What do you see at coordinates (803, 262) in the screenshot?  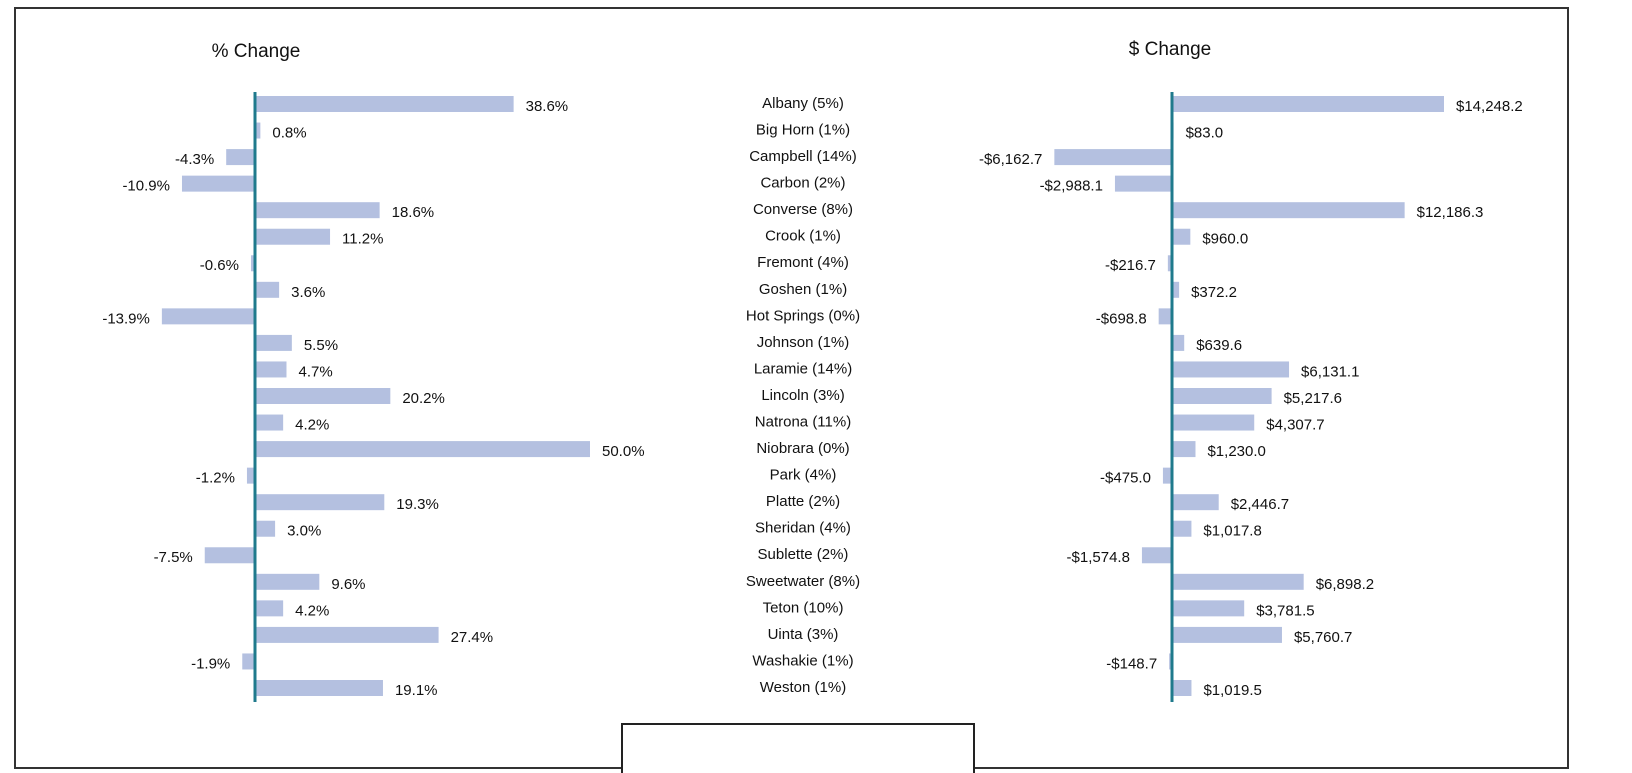 I see `category-label: Fremont (4%)` at bounding box center [803, 262].